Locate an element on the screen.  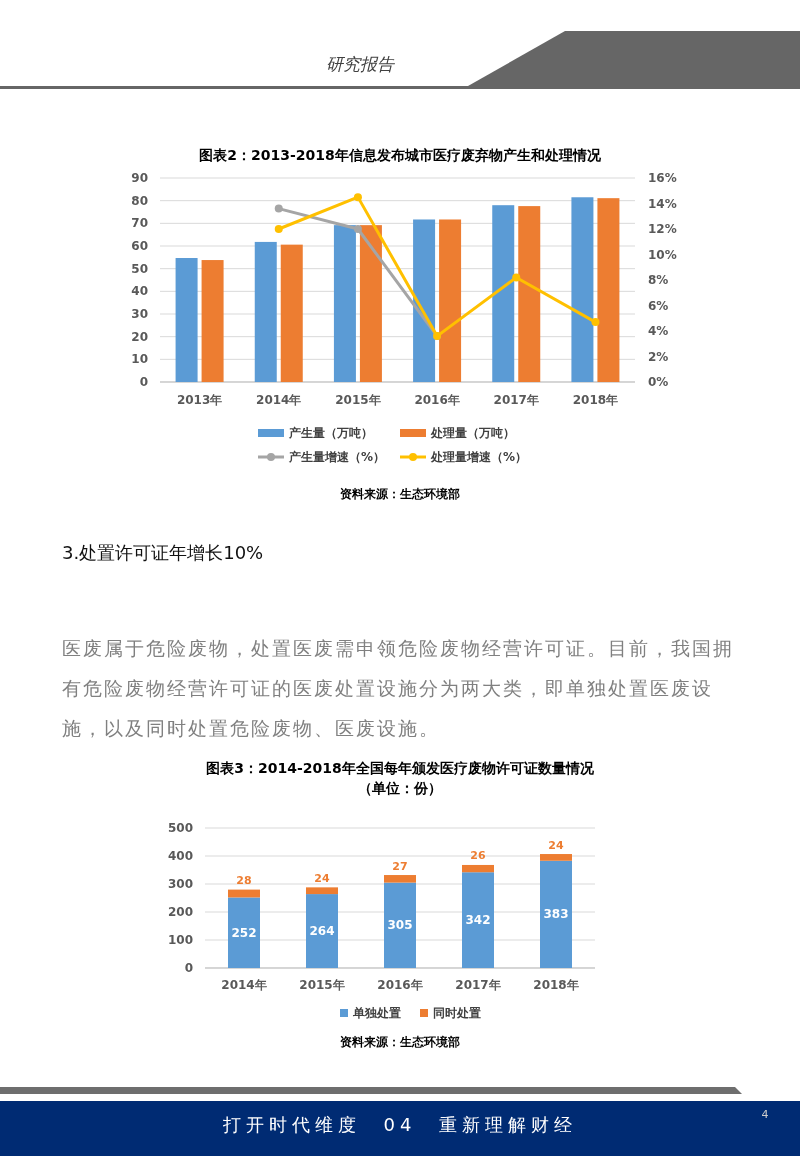
data-label: 383 is located at coordinates (556, 914).